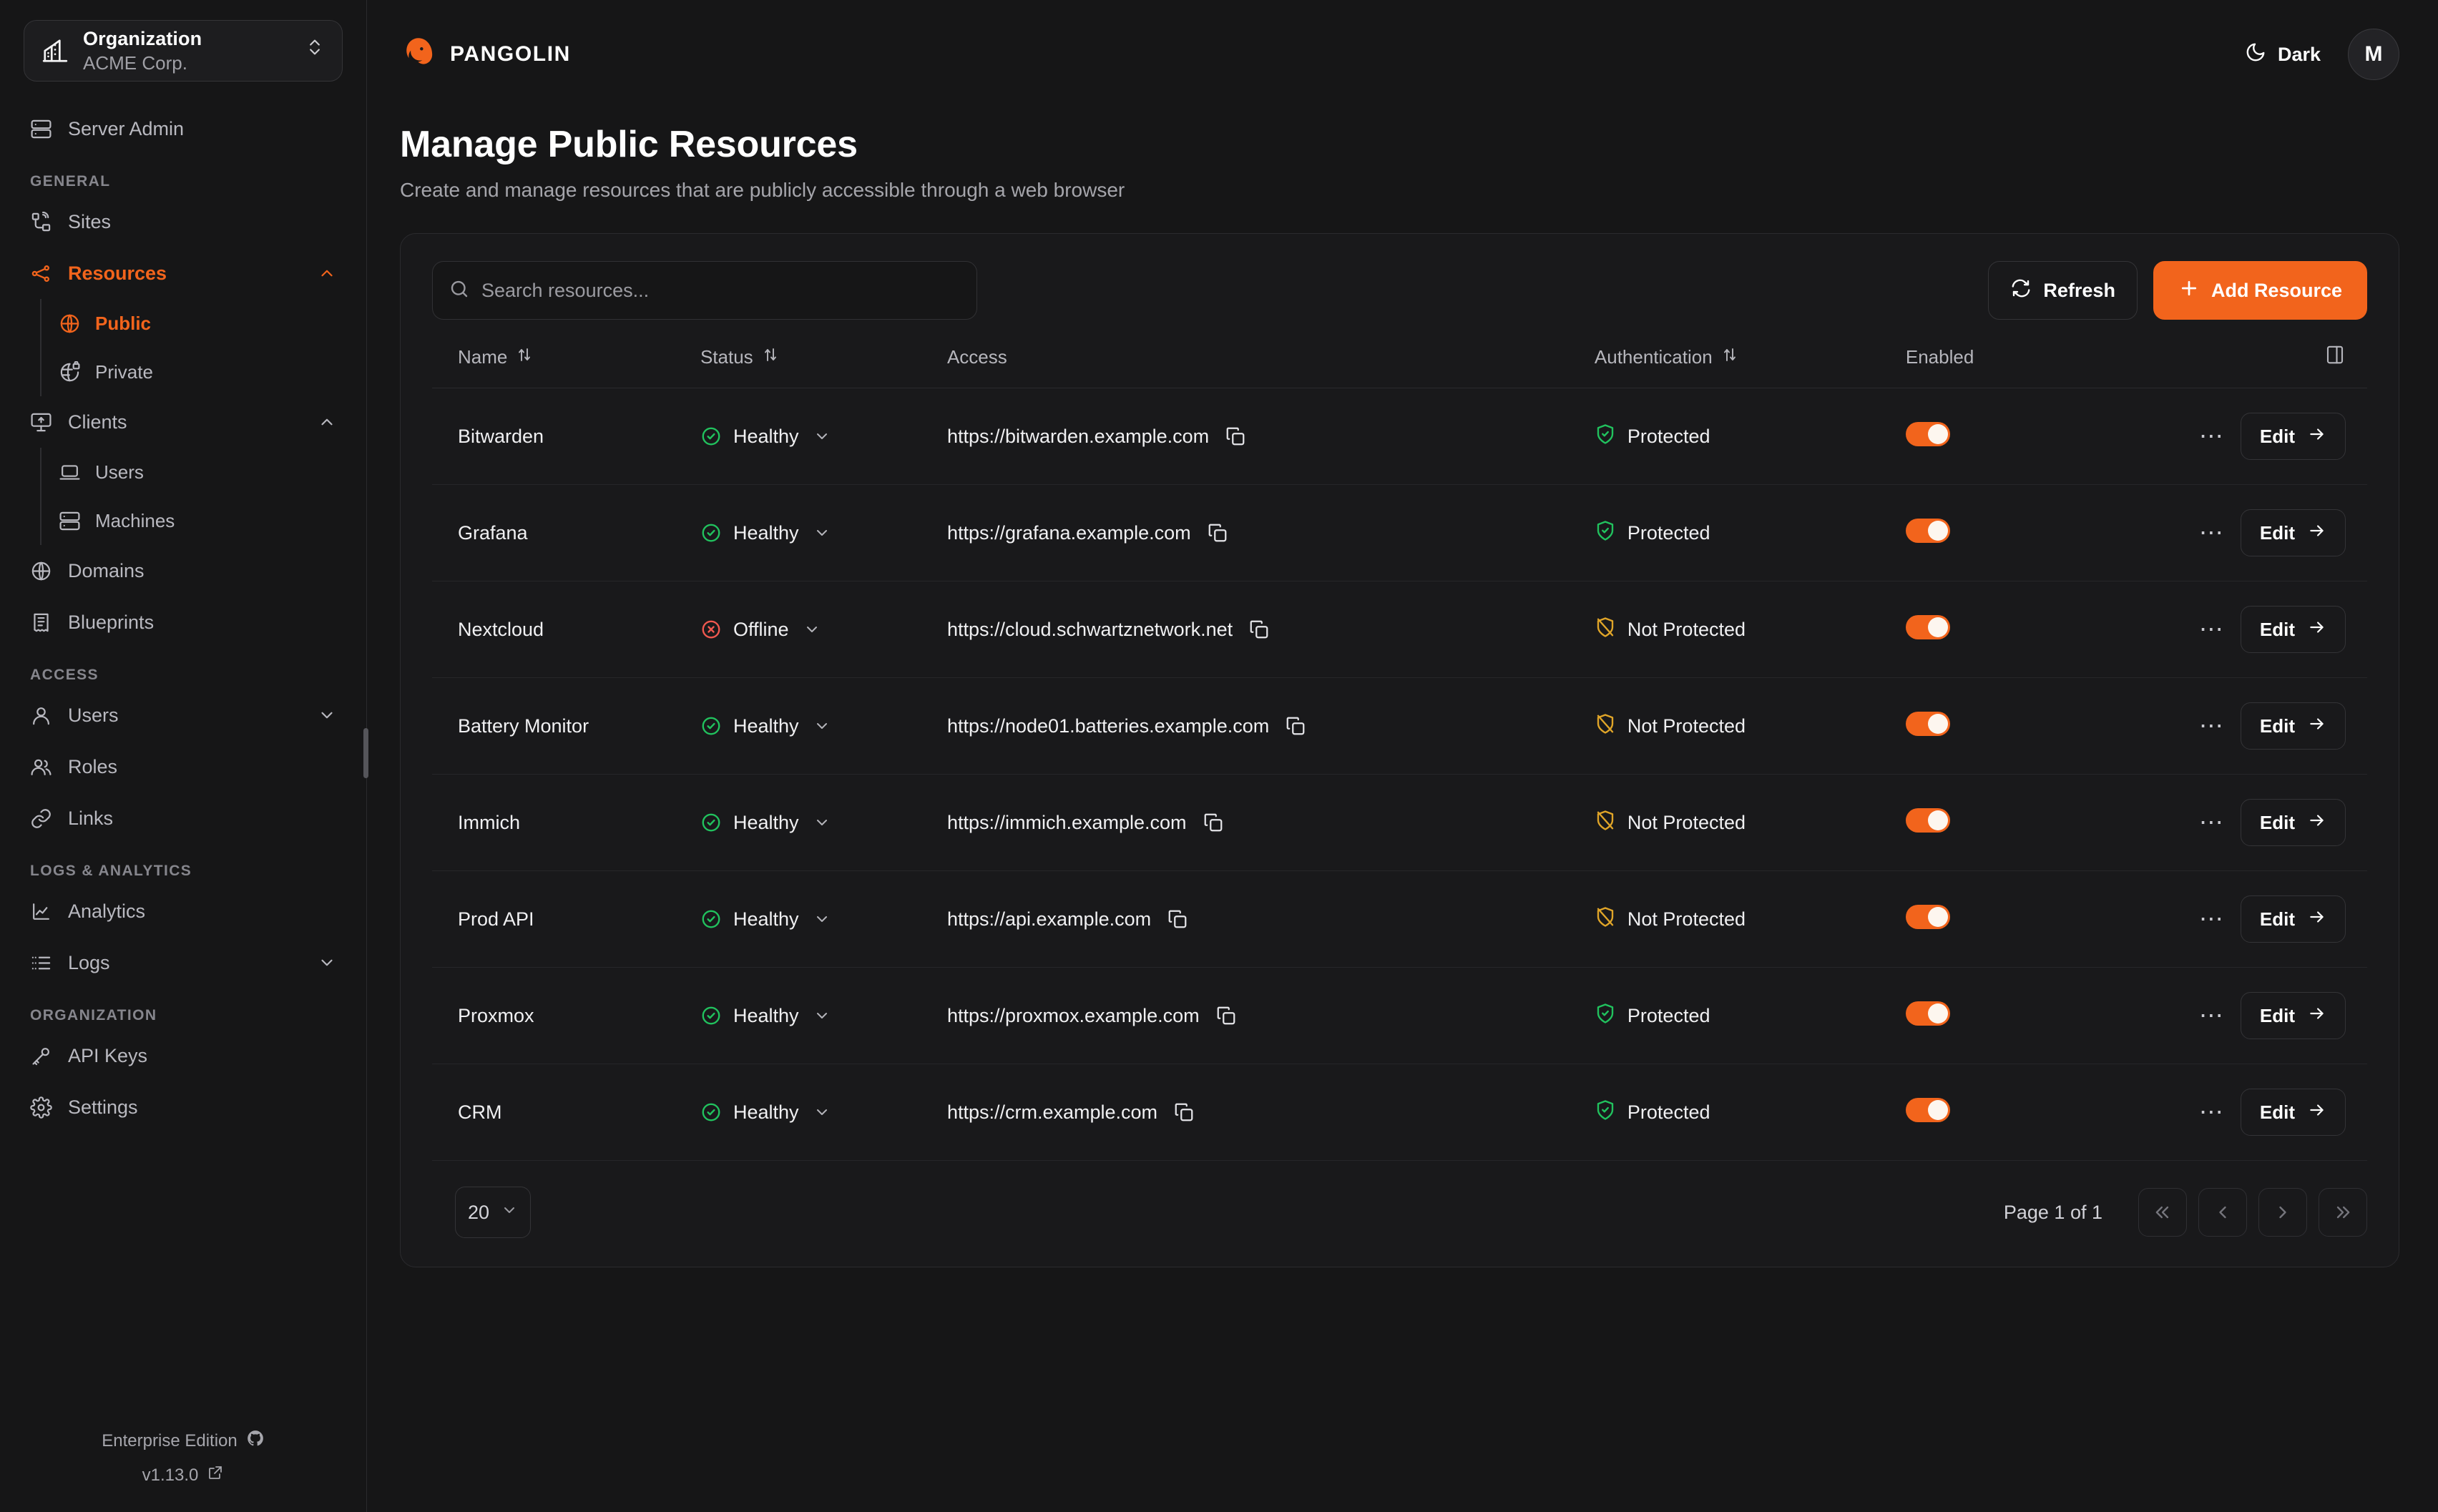 This screenshot has width=2438, height=1512. Describe the element at coordinates (1068, 532) in the screenshot. I see `resource-url: https://grafana.example.com` at that location.